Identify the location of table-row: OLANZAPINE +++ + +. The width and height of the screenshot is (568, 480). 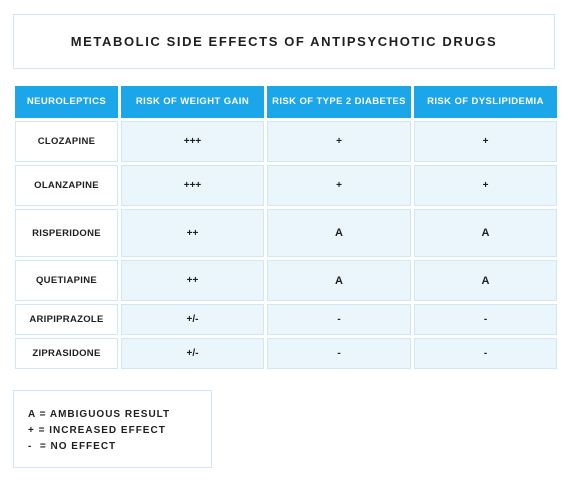
(286, 185).